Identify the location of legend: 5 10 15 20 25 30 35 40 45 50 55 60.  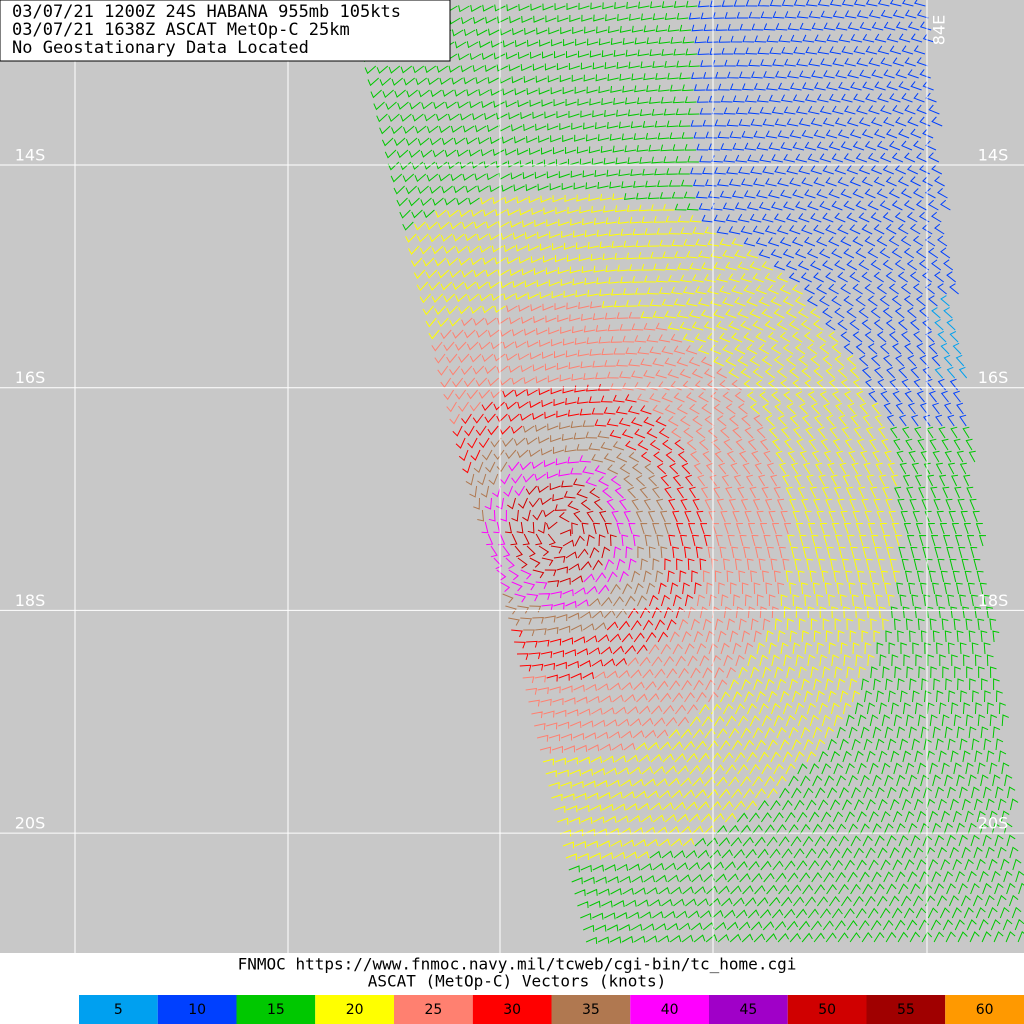
(551, 1009).